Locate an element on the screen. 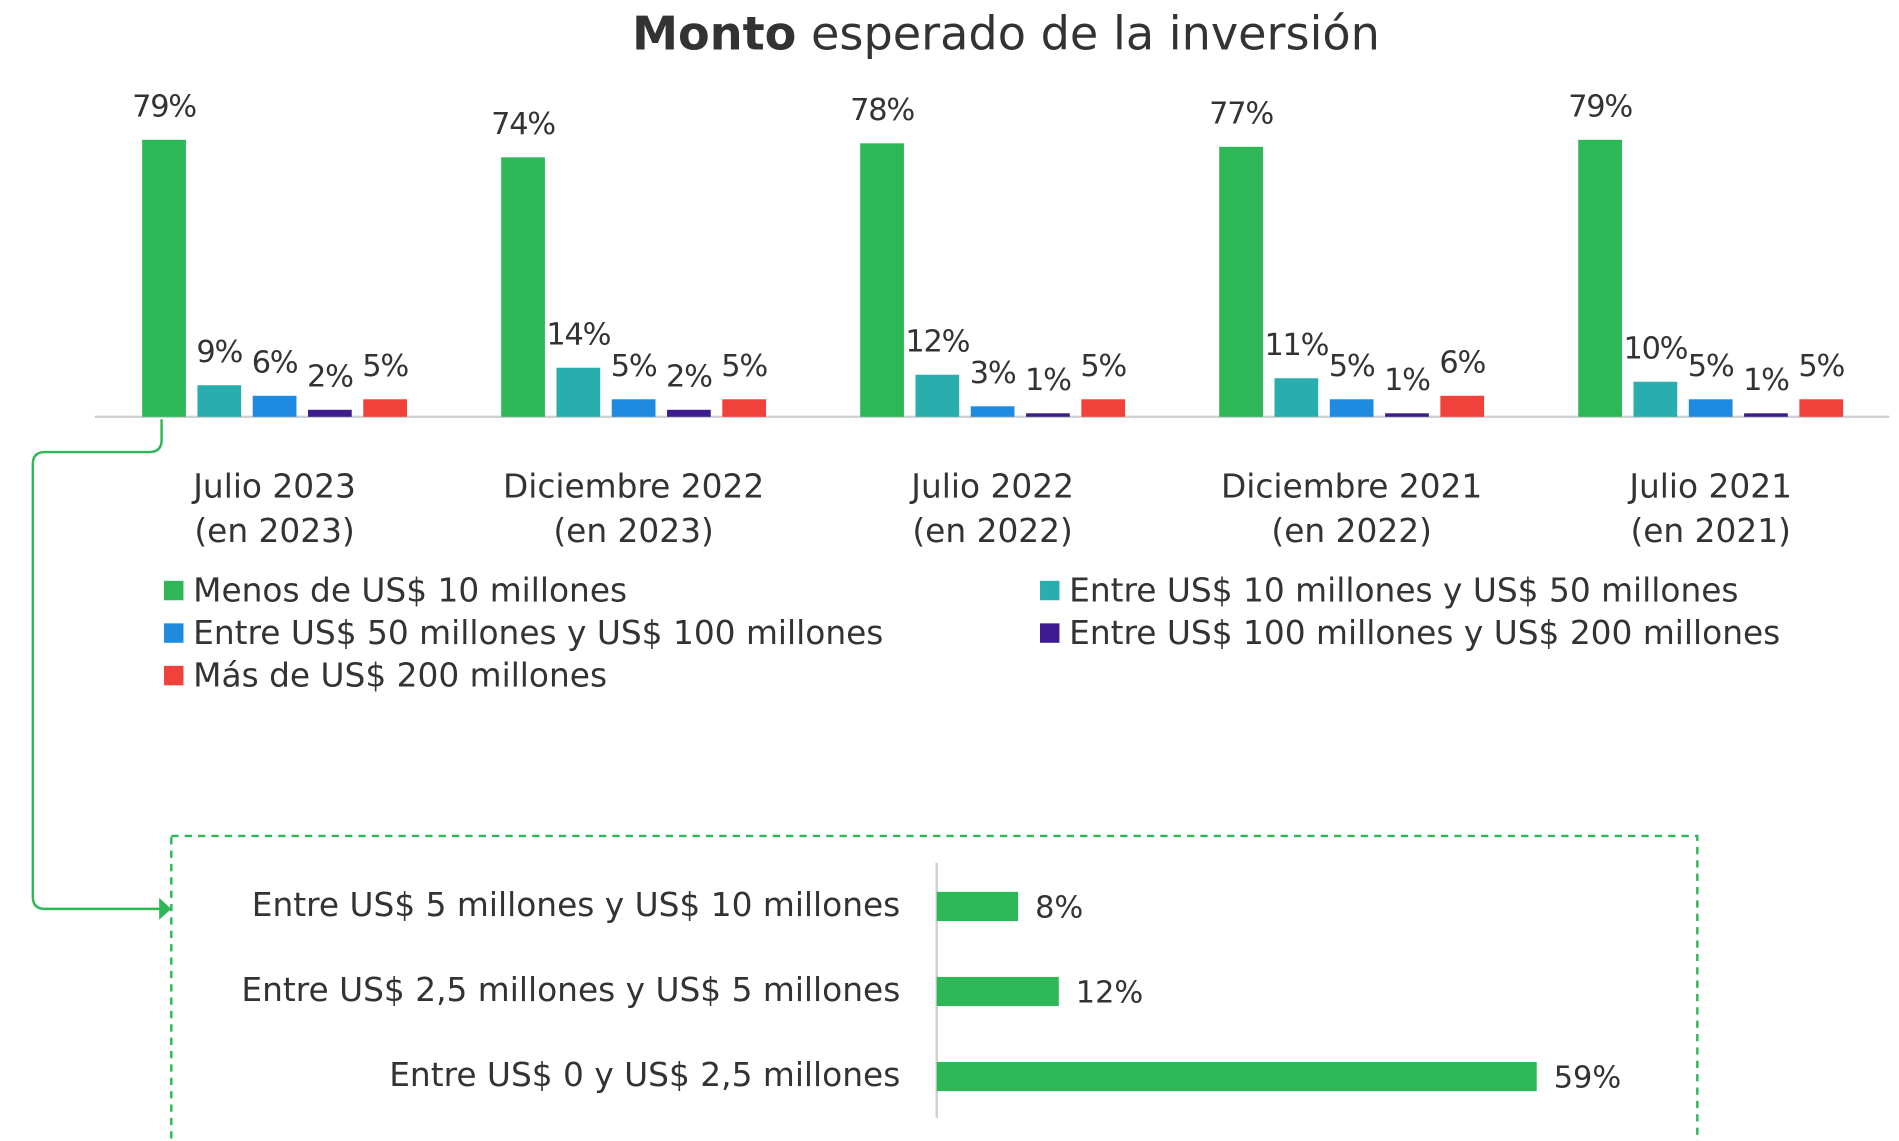 This screenshot has height=1141, width=1899. category-label: Julio 2022 (en 2022) is located at coordinates (991, 508).